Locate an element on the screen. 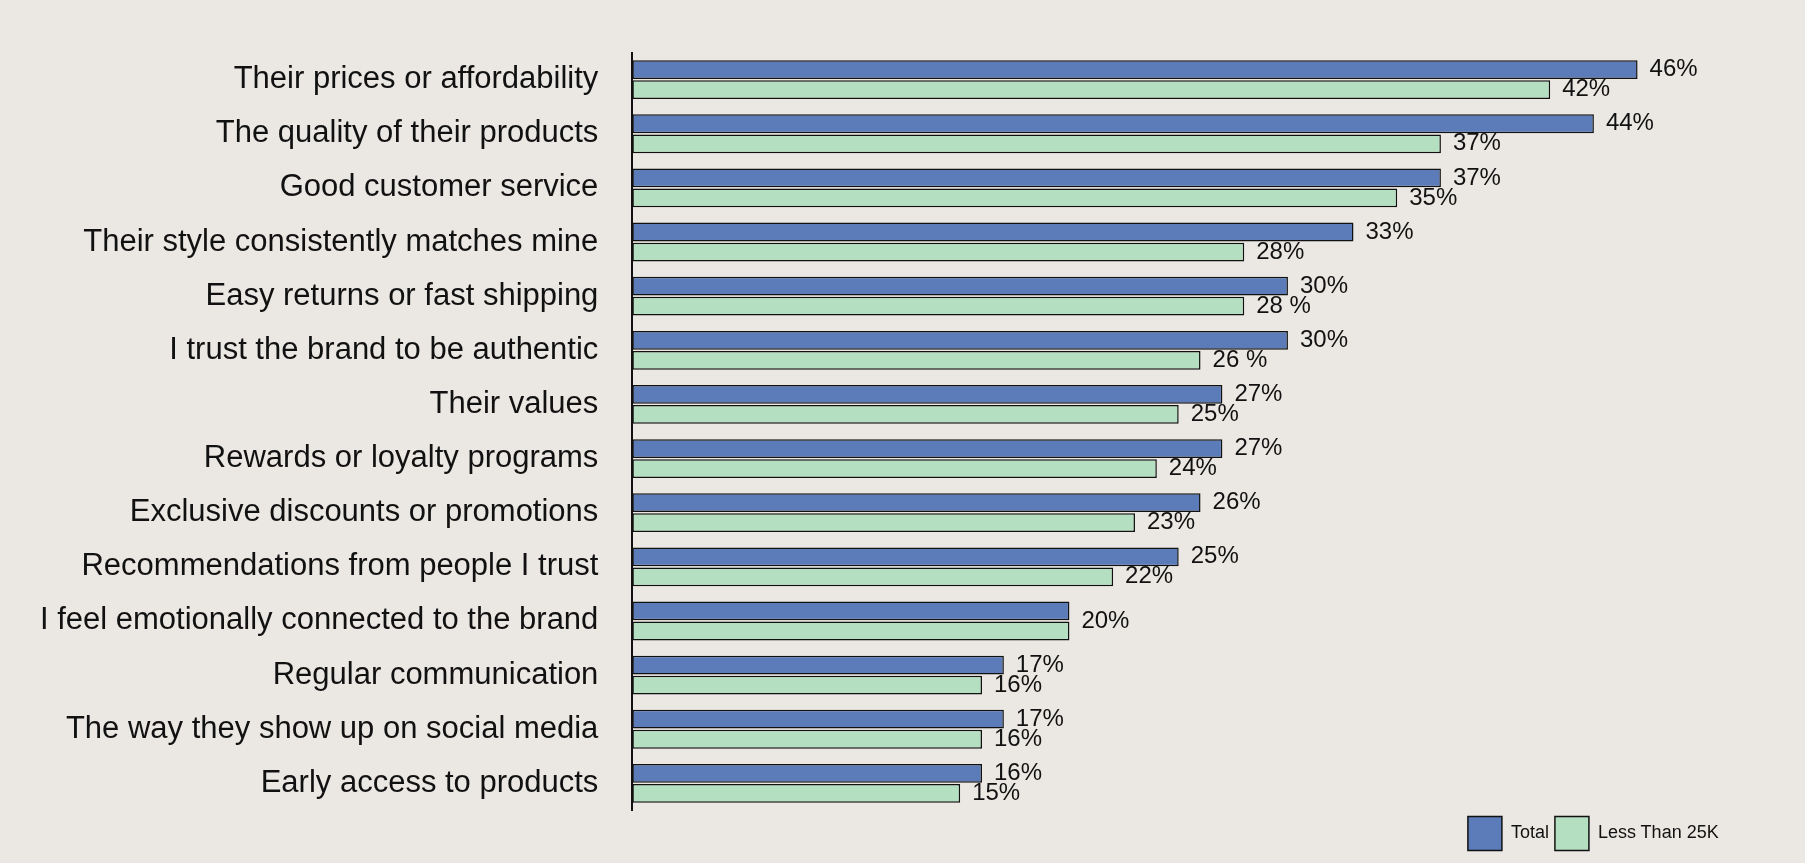 This screenshot has height=863, width=1805. data-label: 44% is located at coordinates (1629, 122).